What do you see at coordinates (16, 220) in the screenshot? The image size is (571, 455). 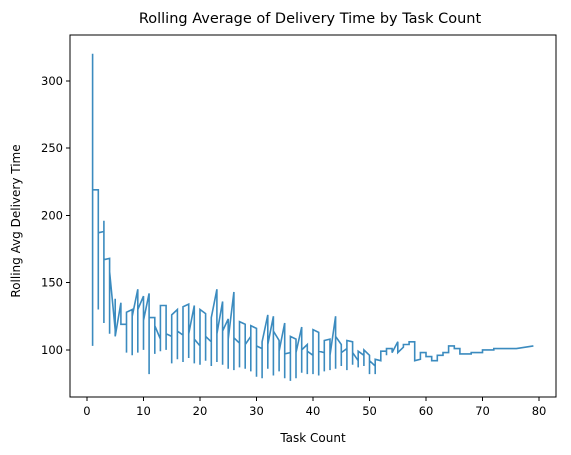 I see `y-axis-label: Rolling Avg Delivery Time` at bounding box center [16, 220].